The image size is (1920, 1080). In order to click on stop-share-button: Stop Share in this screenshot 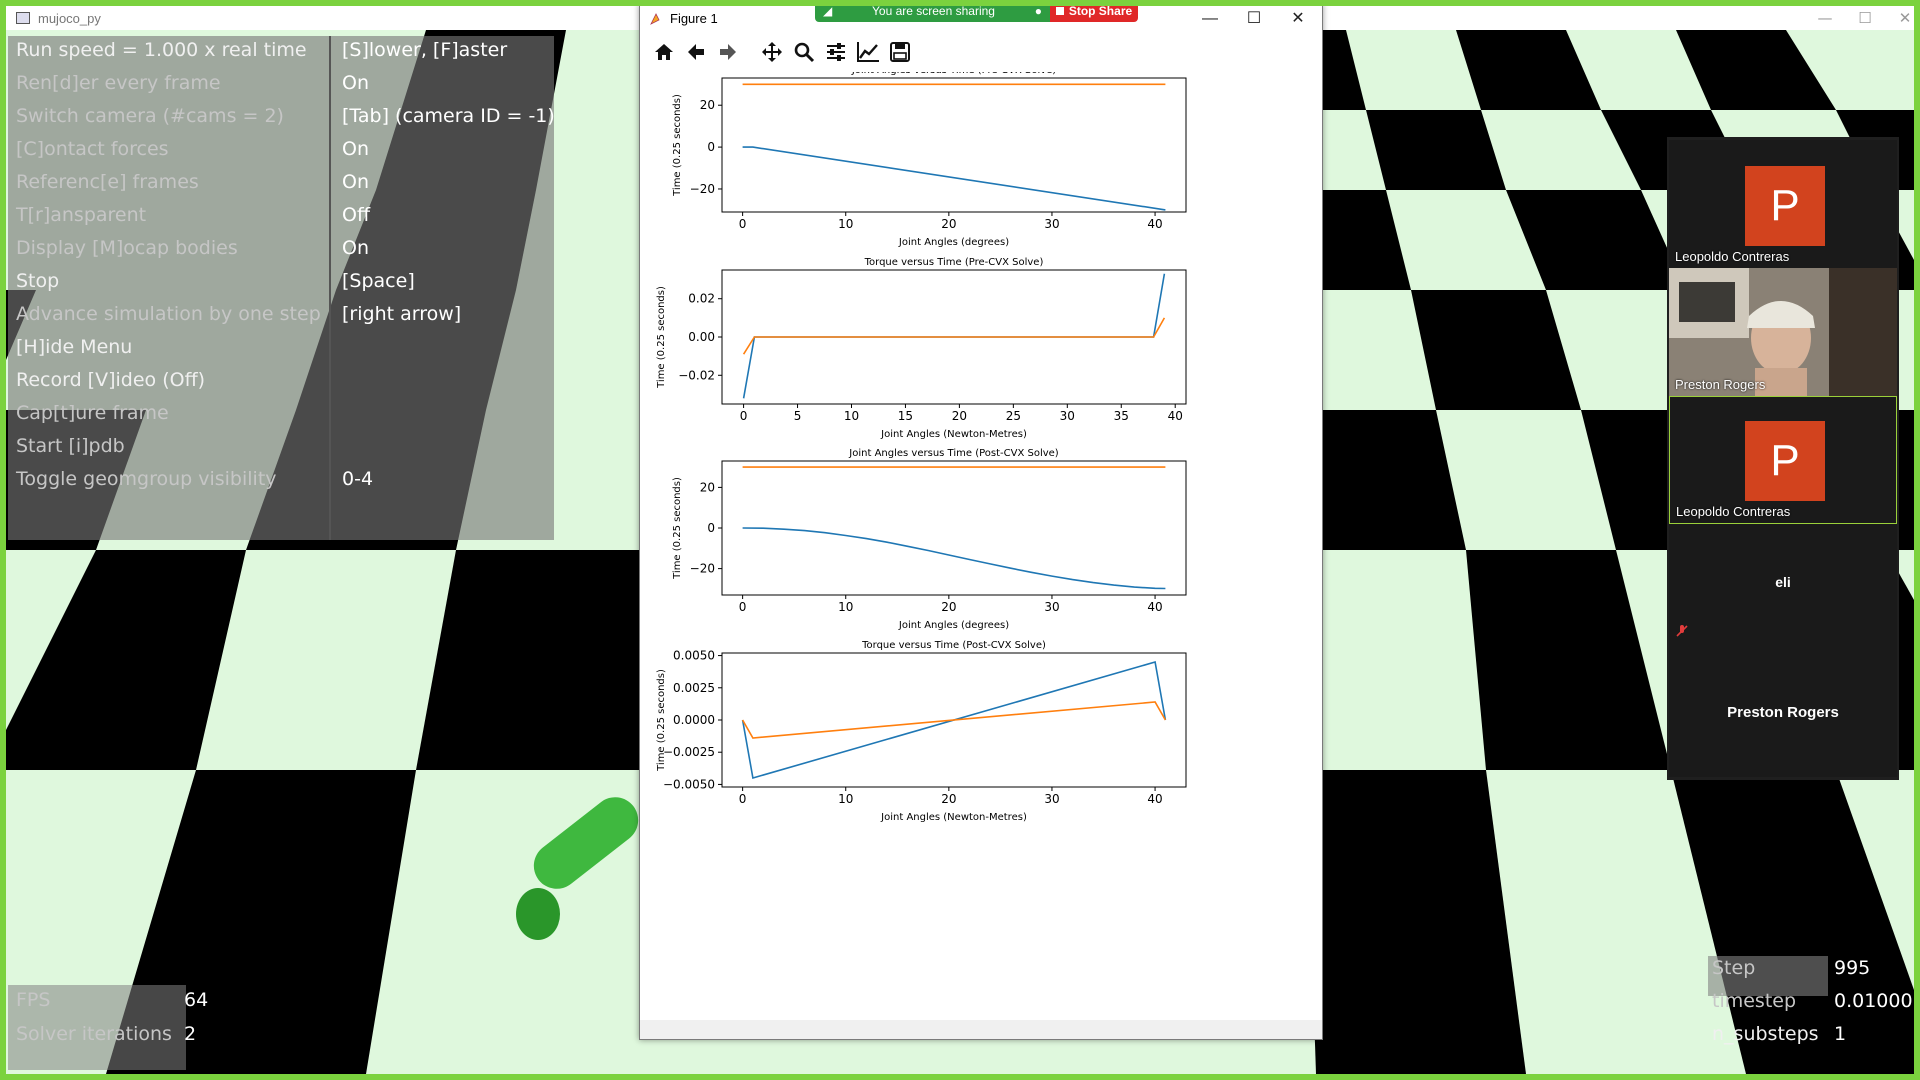, I will do `click(1094, 11)`.